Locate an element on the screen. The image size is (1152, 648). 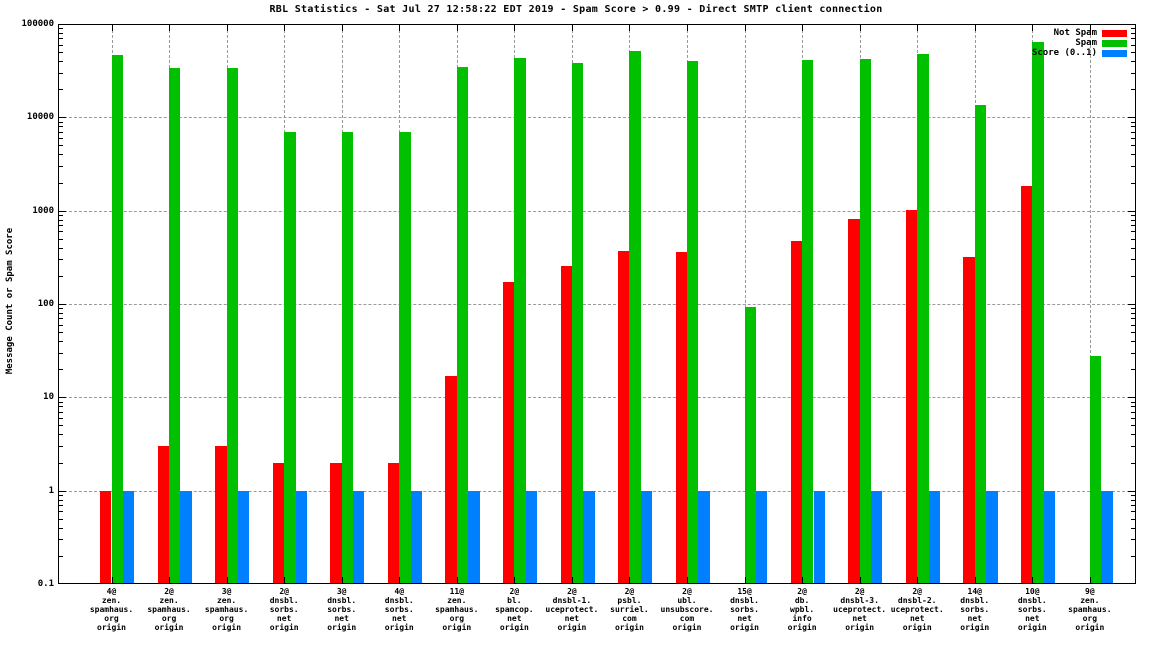
x-category-label: 2@ dnsbl. sorbs. net origin is located at coordinates (284, 609).